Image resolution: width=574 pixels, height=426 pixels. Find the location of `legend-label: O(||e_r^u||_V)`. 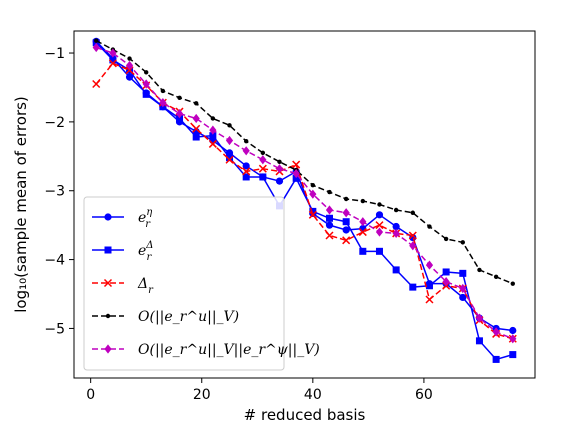

legend-label: O(||e_r^u||_V) is located at coordinates (188, 317).